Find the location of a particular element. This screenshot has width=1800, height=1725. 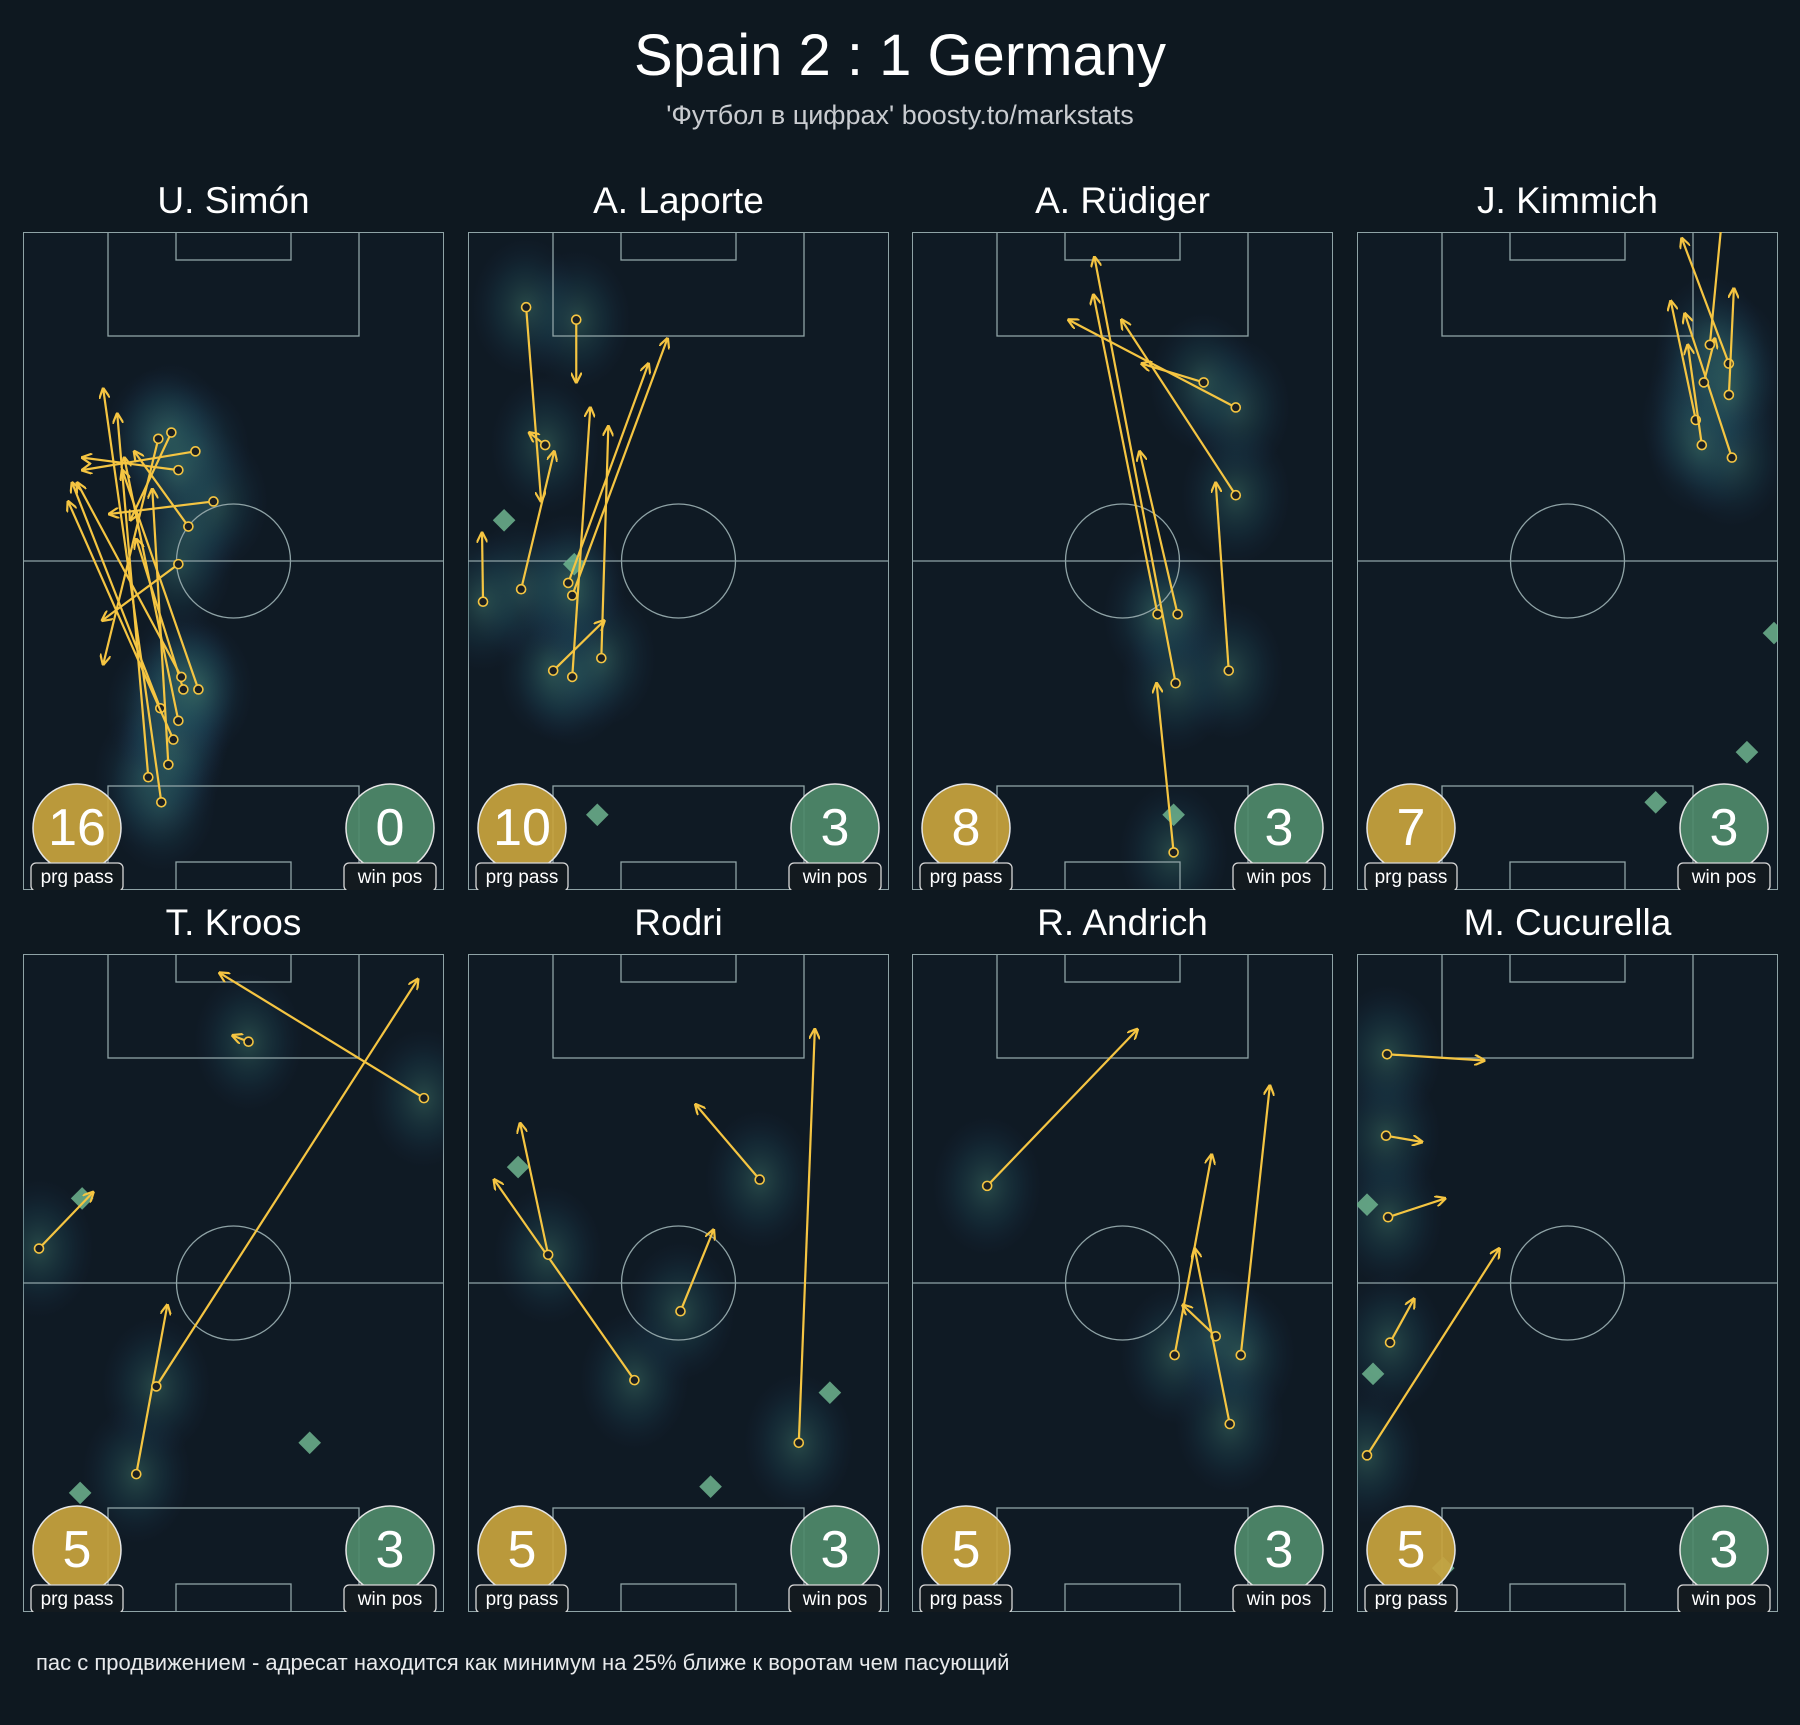

heat-blob is located at coordinates (1390, 1455).